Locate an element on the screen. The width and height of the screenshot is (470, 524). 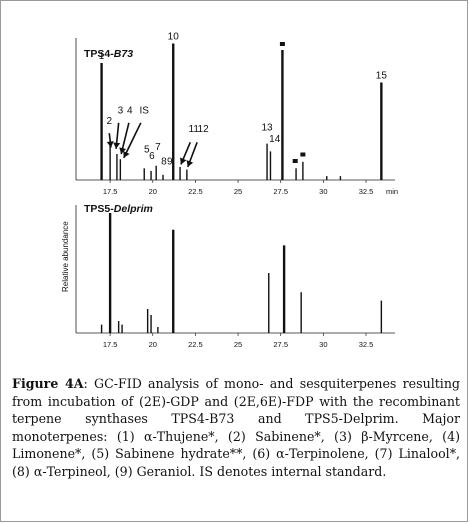
tick-label-top-3: 25 is located at coordinates (238, 191).